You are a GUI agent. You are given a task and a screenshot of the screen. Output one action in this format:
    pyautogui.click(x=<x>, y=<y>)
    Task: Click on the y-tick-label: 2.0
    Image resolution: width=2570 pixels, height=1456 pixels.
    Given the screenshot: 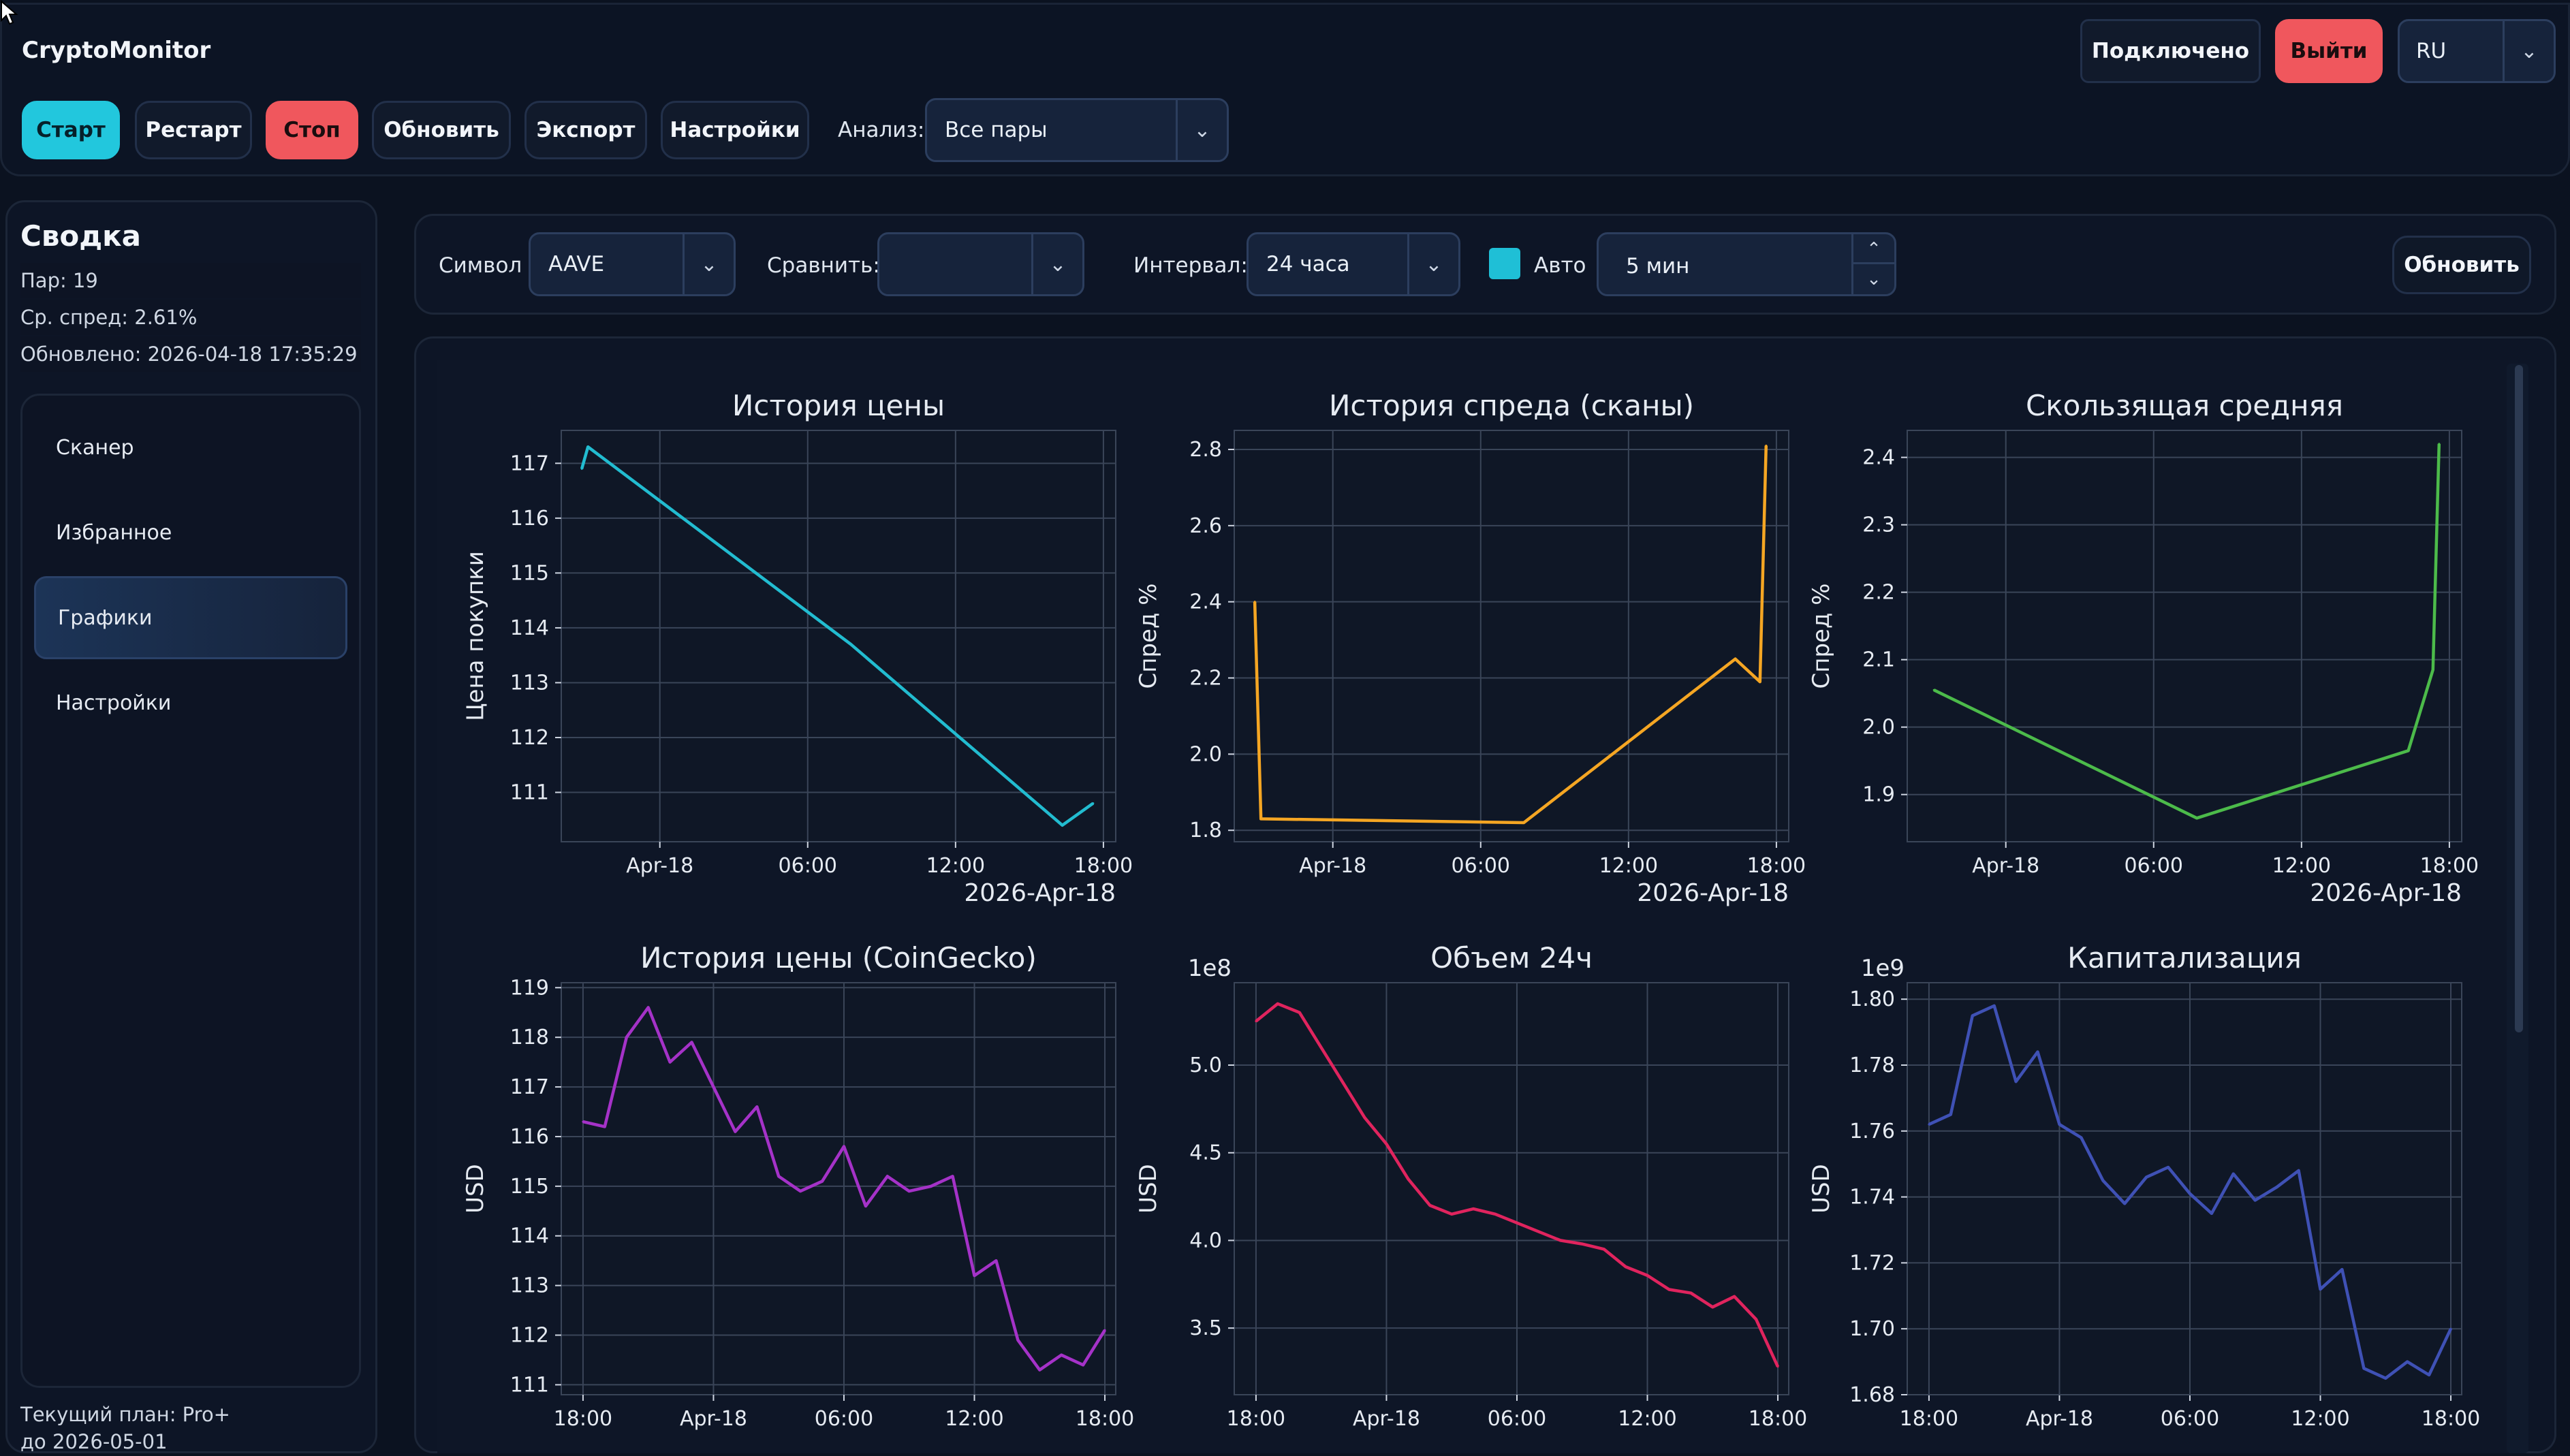 What is the action you would take?
    pyautogui.click(x=1878, y=728)
    